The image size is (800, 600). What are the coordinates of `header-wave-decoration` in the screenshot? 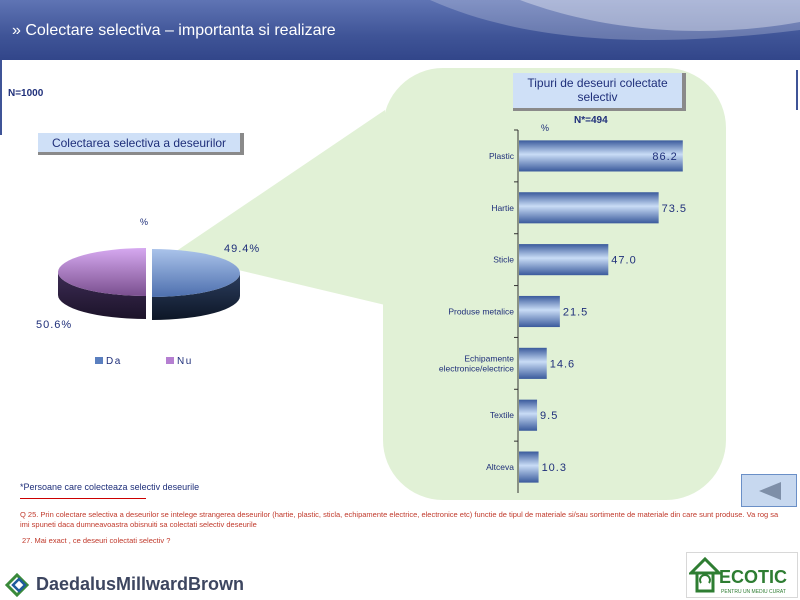 It's located at (615, 20).